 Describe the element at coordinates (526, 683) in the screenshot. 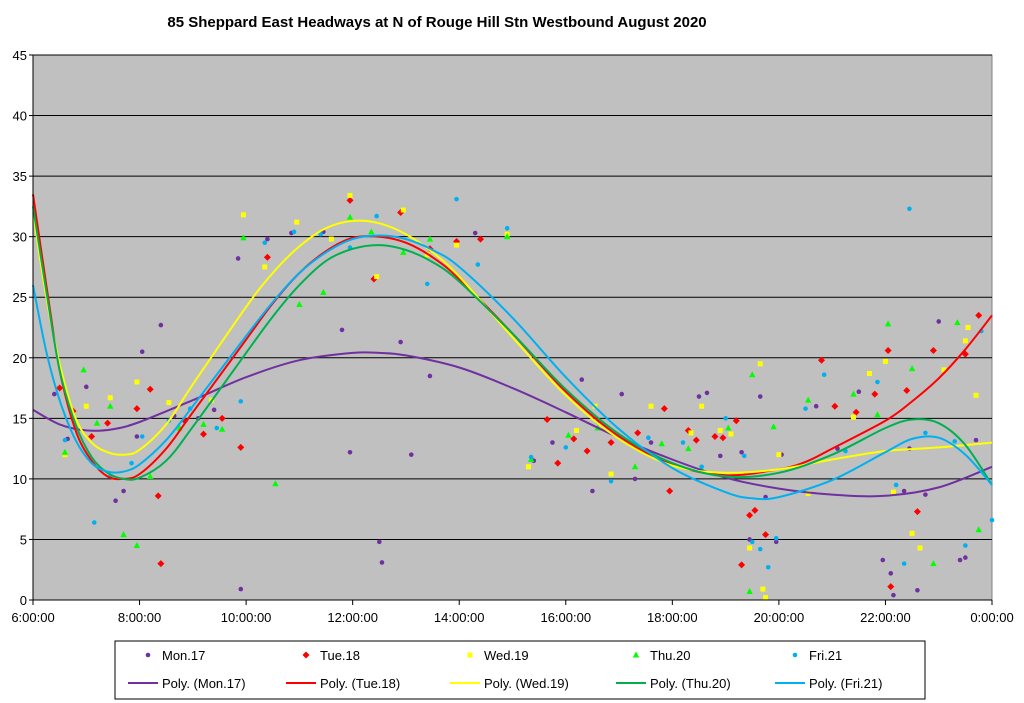

I see `legend-label: Poly. (Wed.19)` at that location.